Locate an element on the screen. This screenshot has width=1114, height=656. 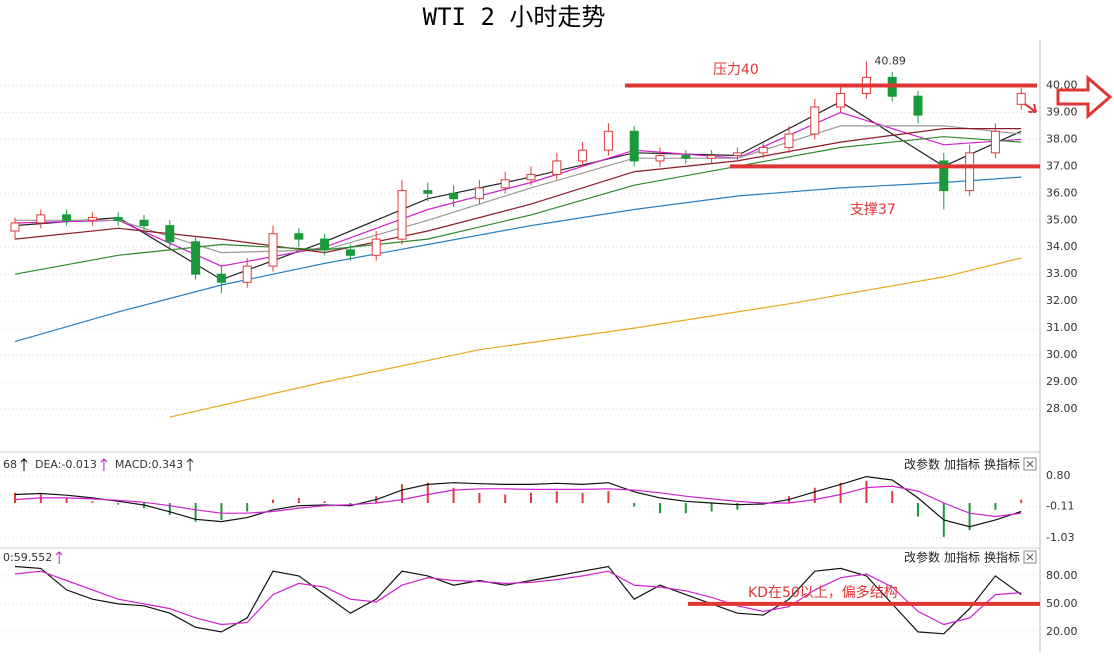
y-tick-label: 80.00 is located at coordinates (1062, 575).